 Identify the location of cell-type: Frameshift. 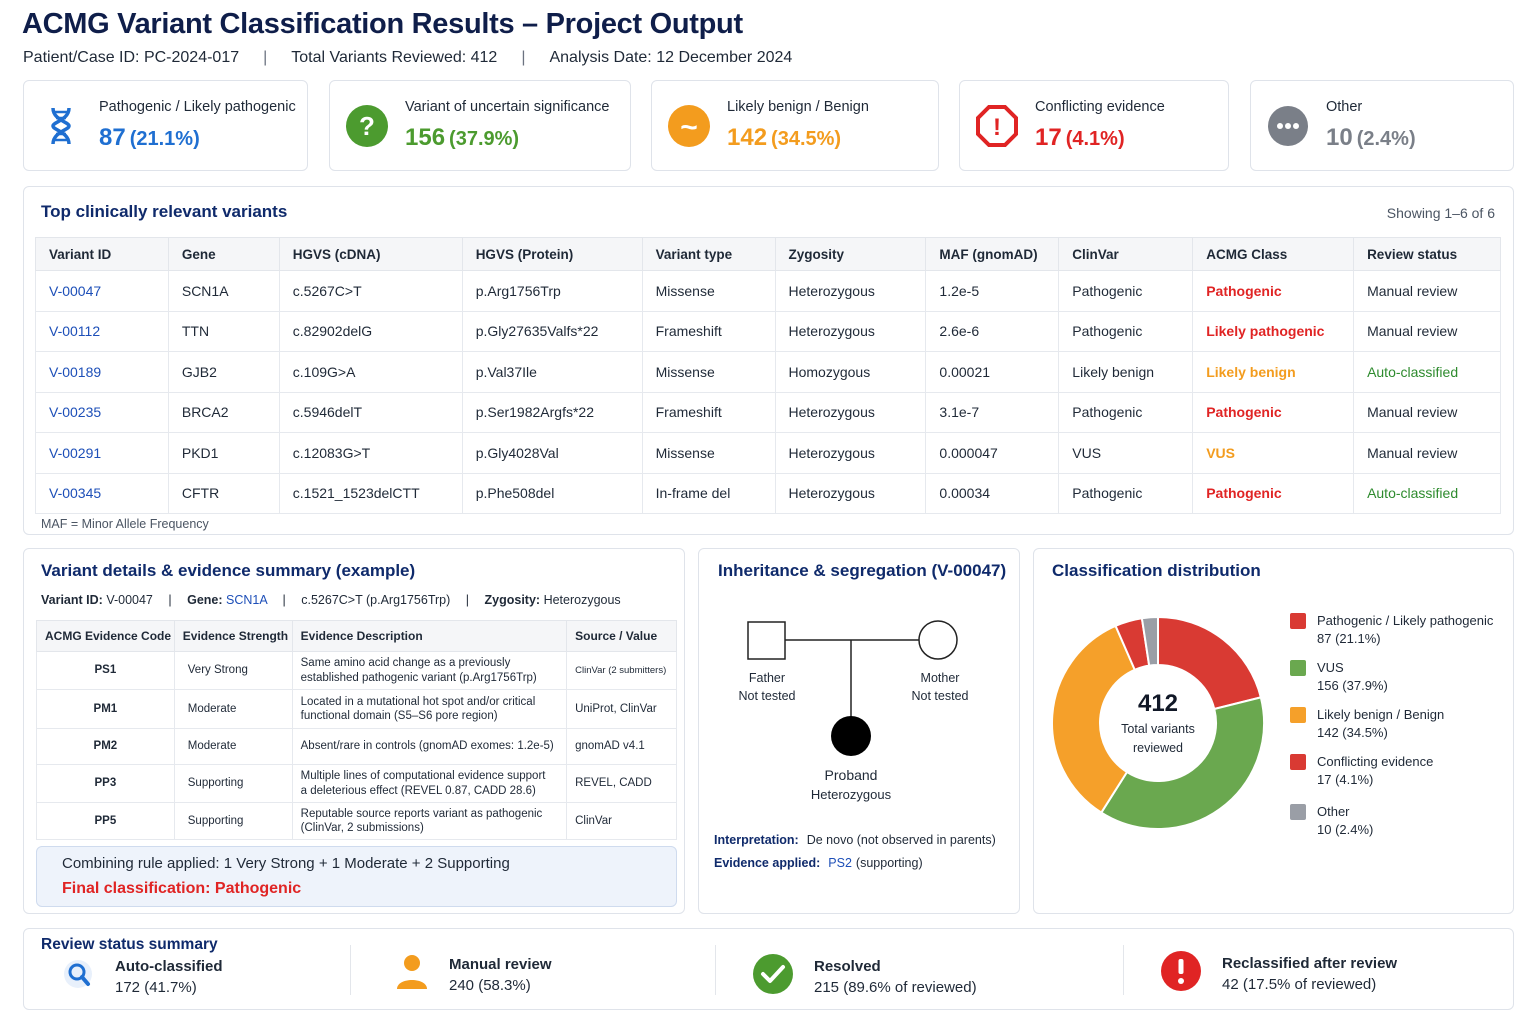
(708, 412).